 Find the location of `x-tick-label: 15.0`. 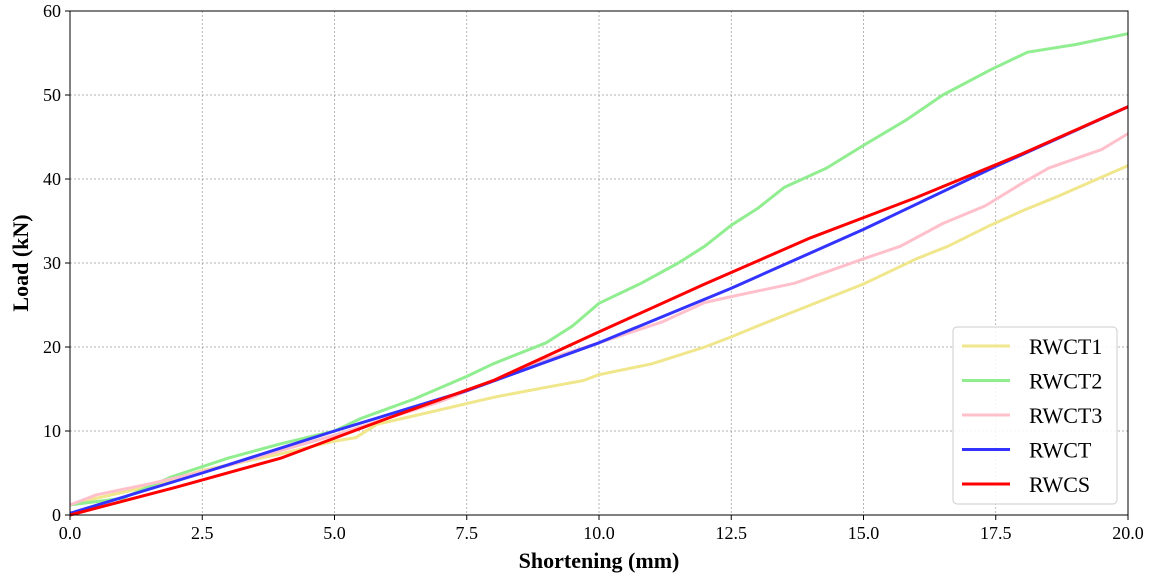

x-tick-label: 15.0 is located at coordinates (864, 533).